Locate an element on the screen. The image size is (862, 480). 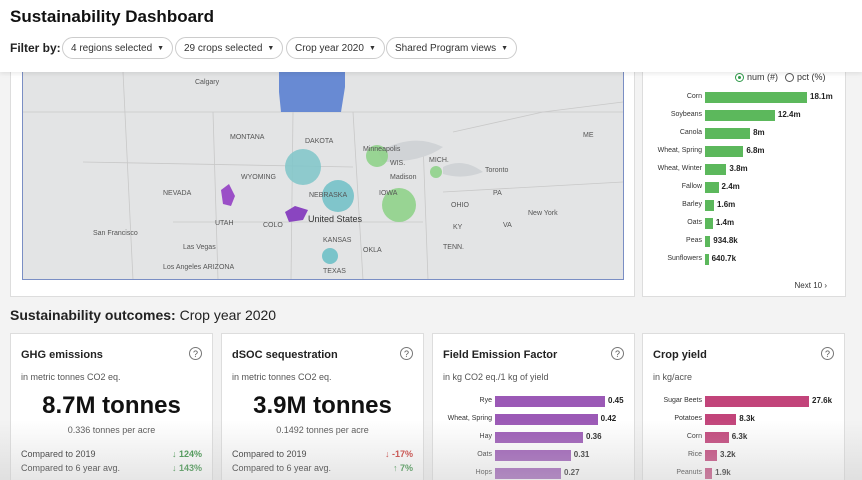
bar-row: Peas 934.8k is located at coordinates (745, 242).